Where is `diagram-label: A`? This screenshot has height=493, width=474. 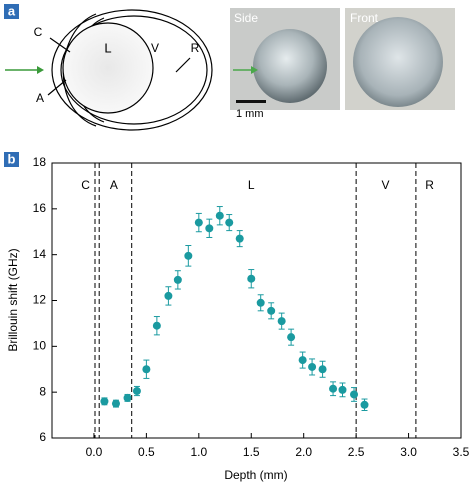 diagram-label: A is located at coordinates (40, 98).